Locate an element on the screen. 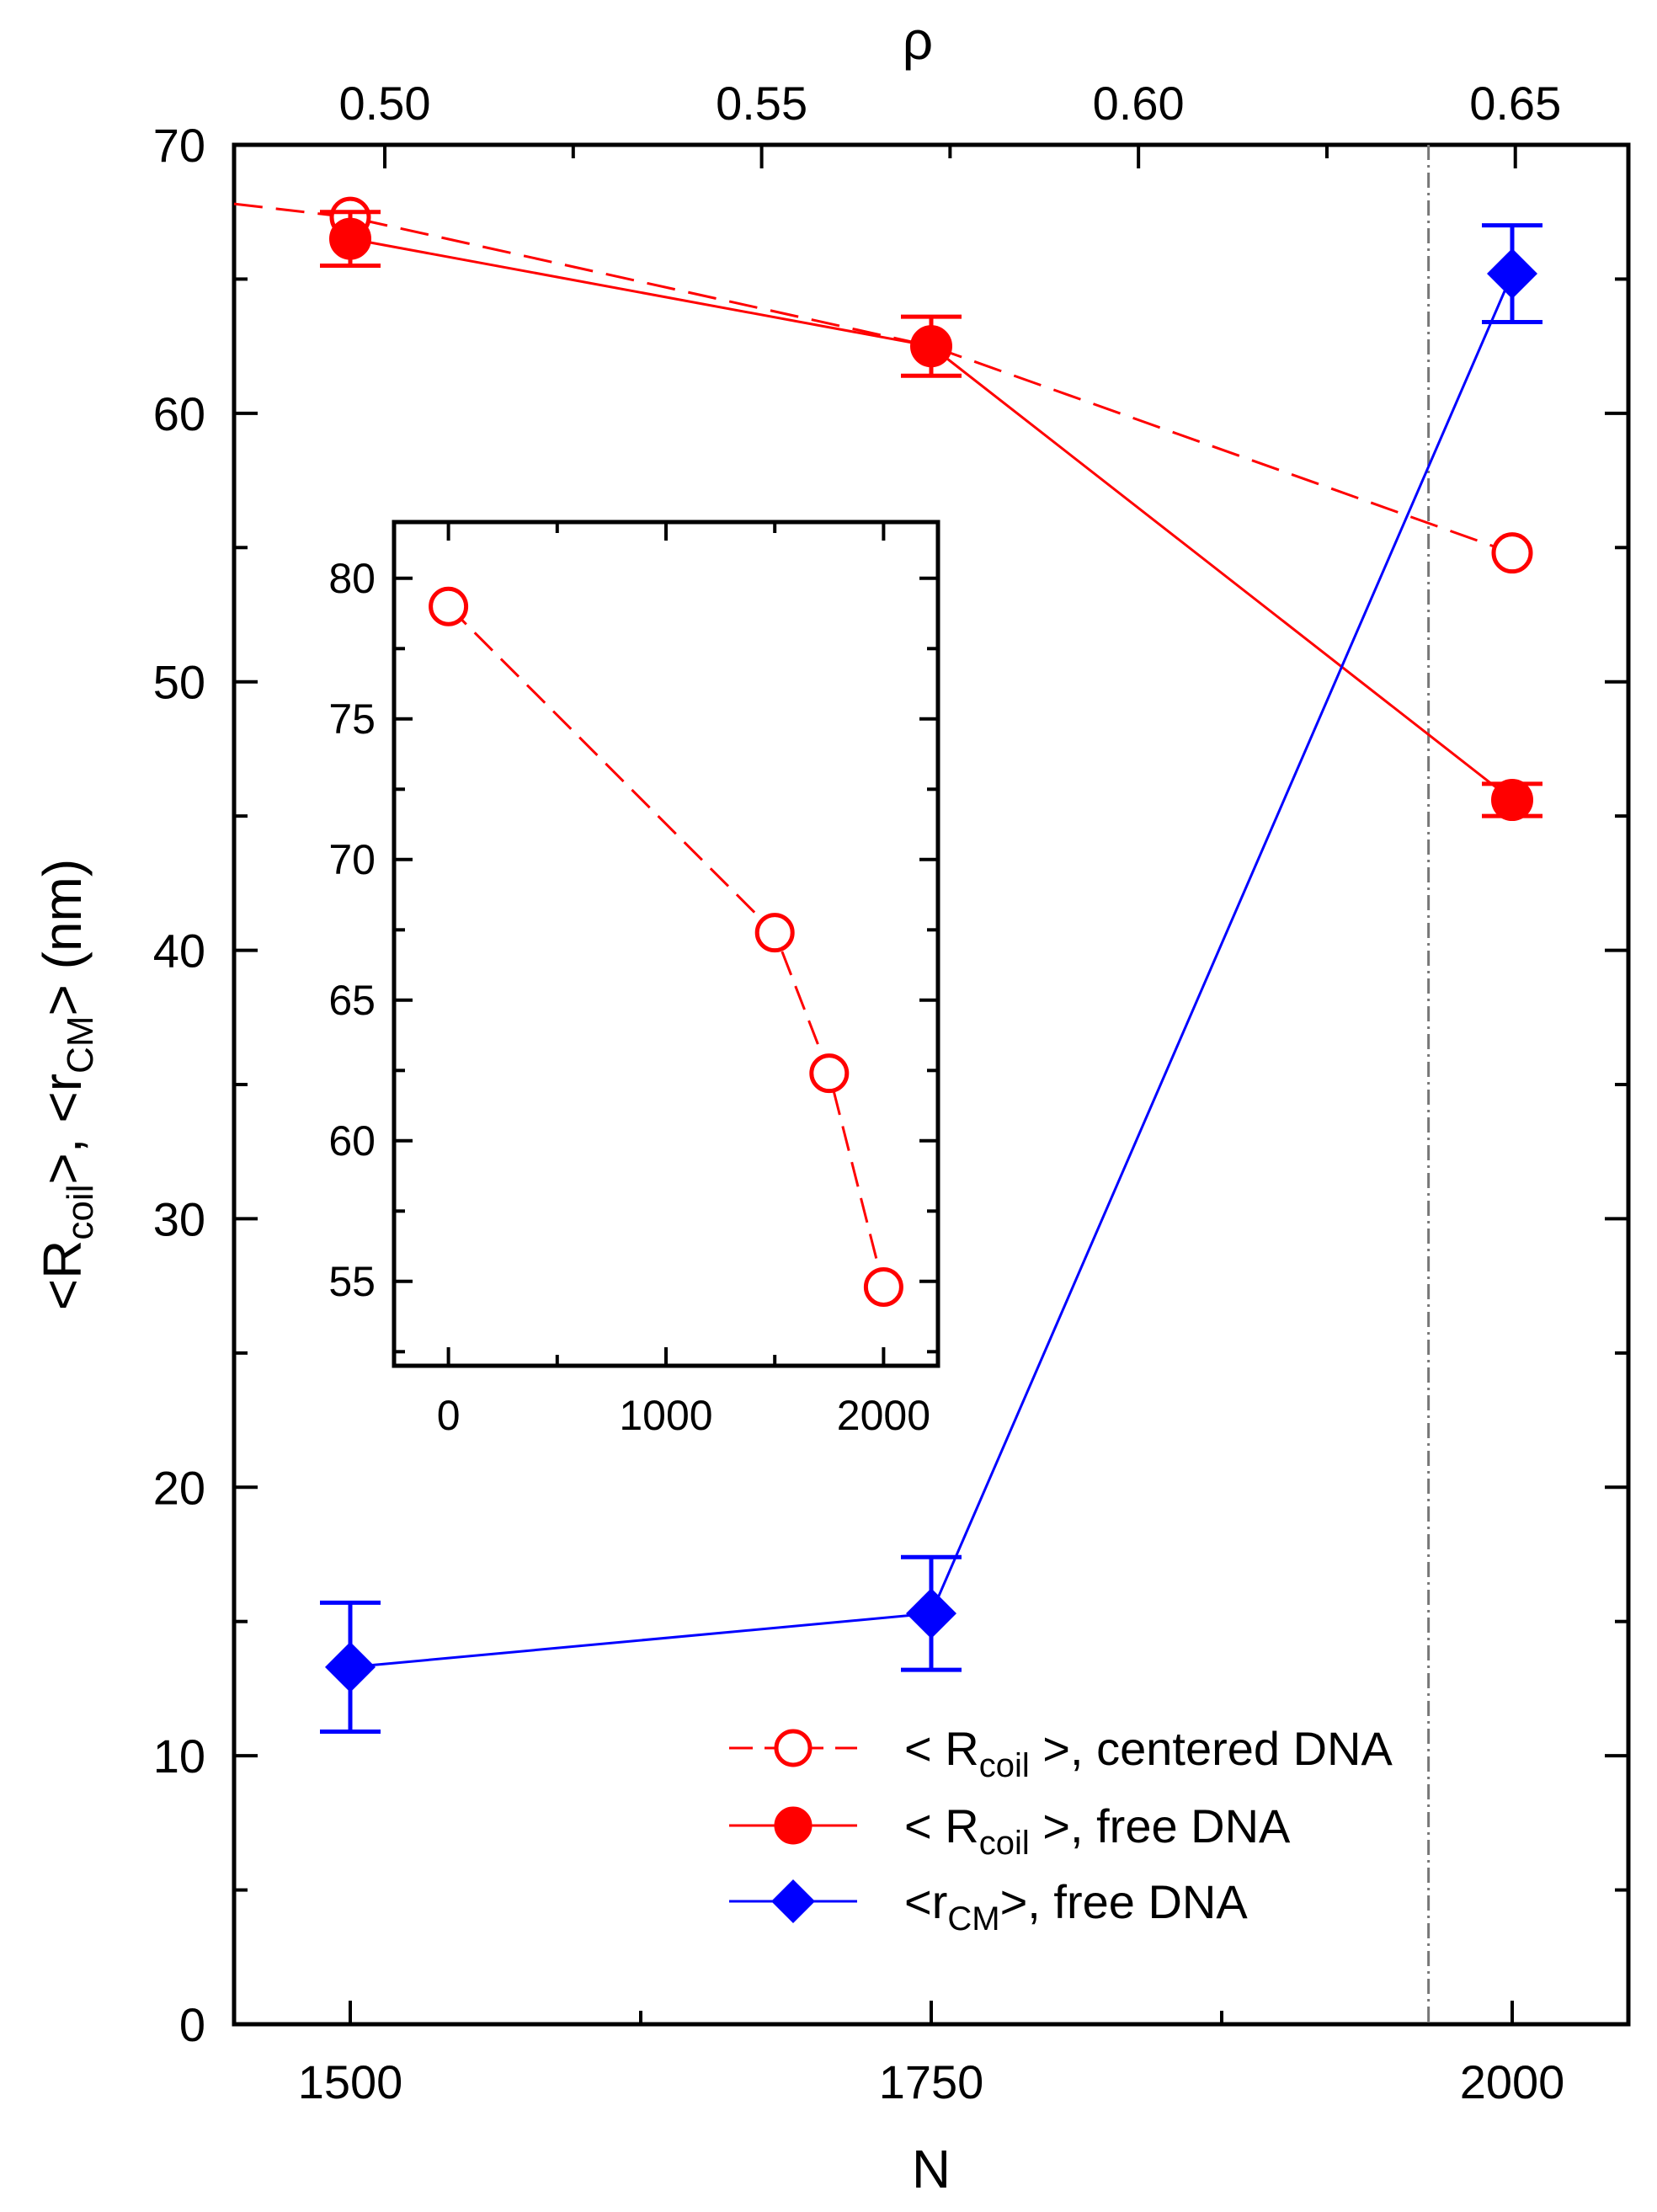  inset-x-tick-label: 1000 is located at coordinates (665, 1416).